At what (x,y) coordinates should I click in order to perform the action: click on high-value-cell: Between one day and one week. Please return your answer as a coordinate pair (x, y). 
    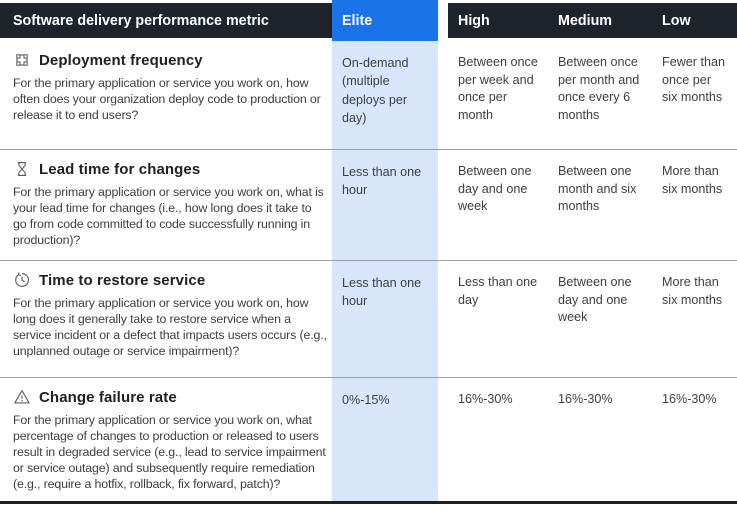
    Looking at the image, I should click on (495, 189).